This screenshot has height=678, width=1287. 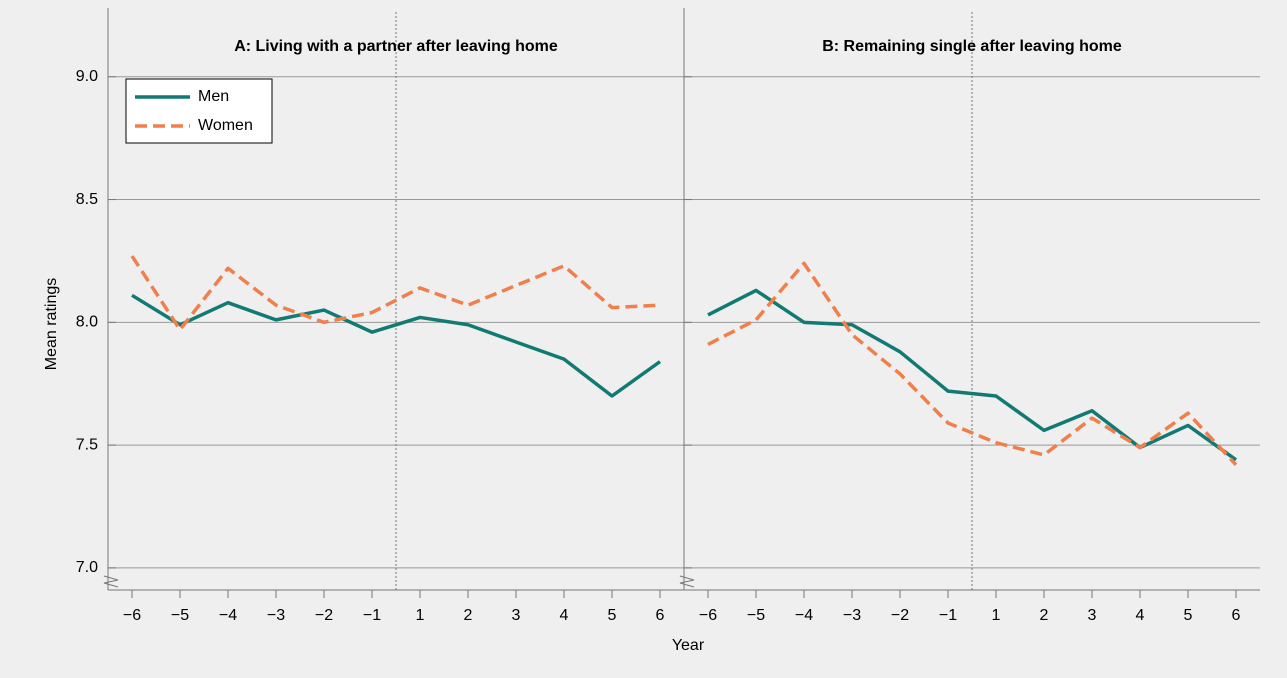 What do you see at coordinates (225, 125) in the screenshot?
I see `legend-label: Women` at bounding box center [225, 125].